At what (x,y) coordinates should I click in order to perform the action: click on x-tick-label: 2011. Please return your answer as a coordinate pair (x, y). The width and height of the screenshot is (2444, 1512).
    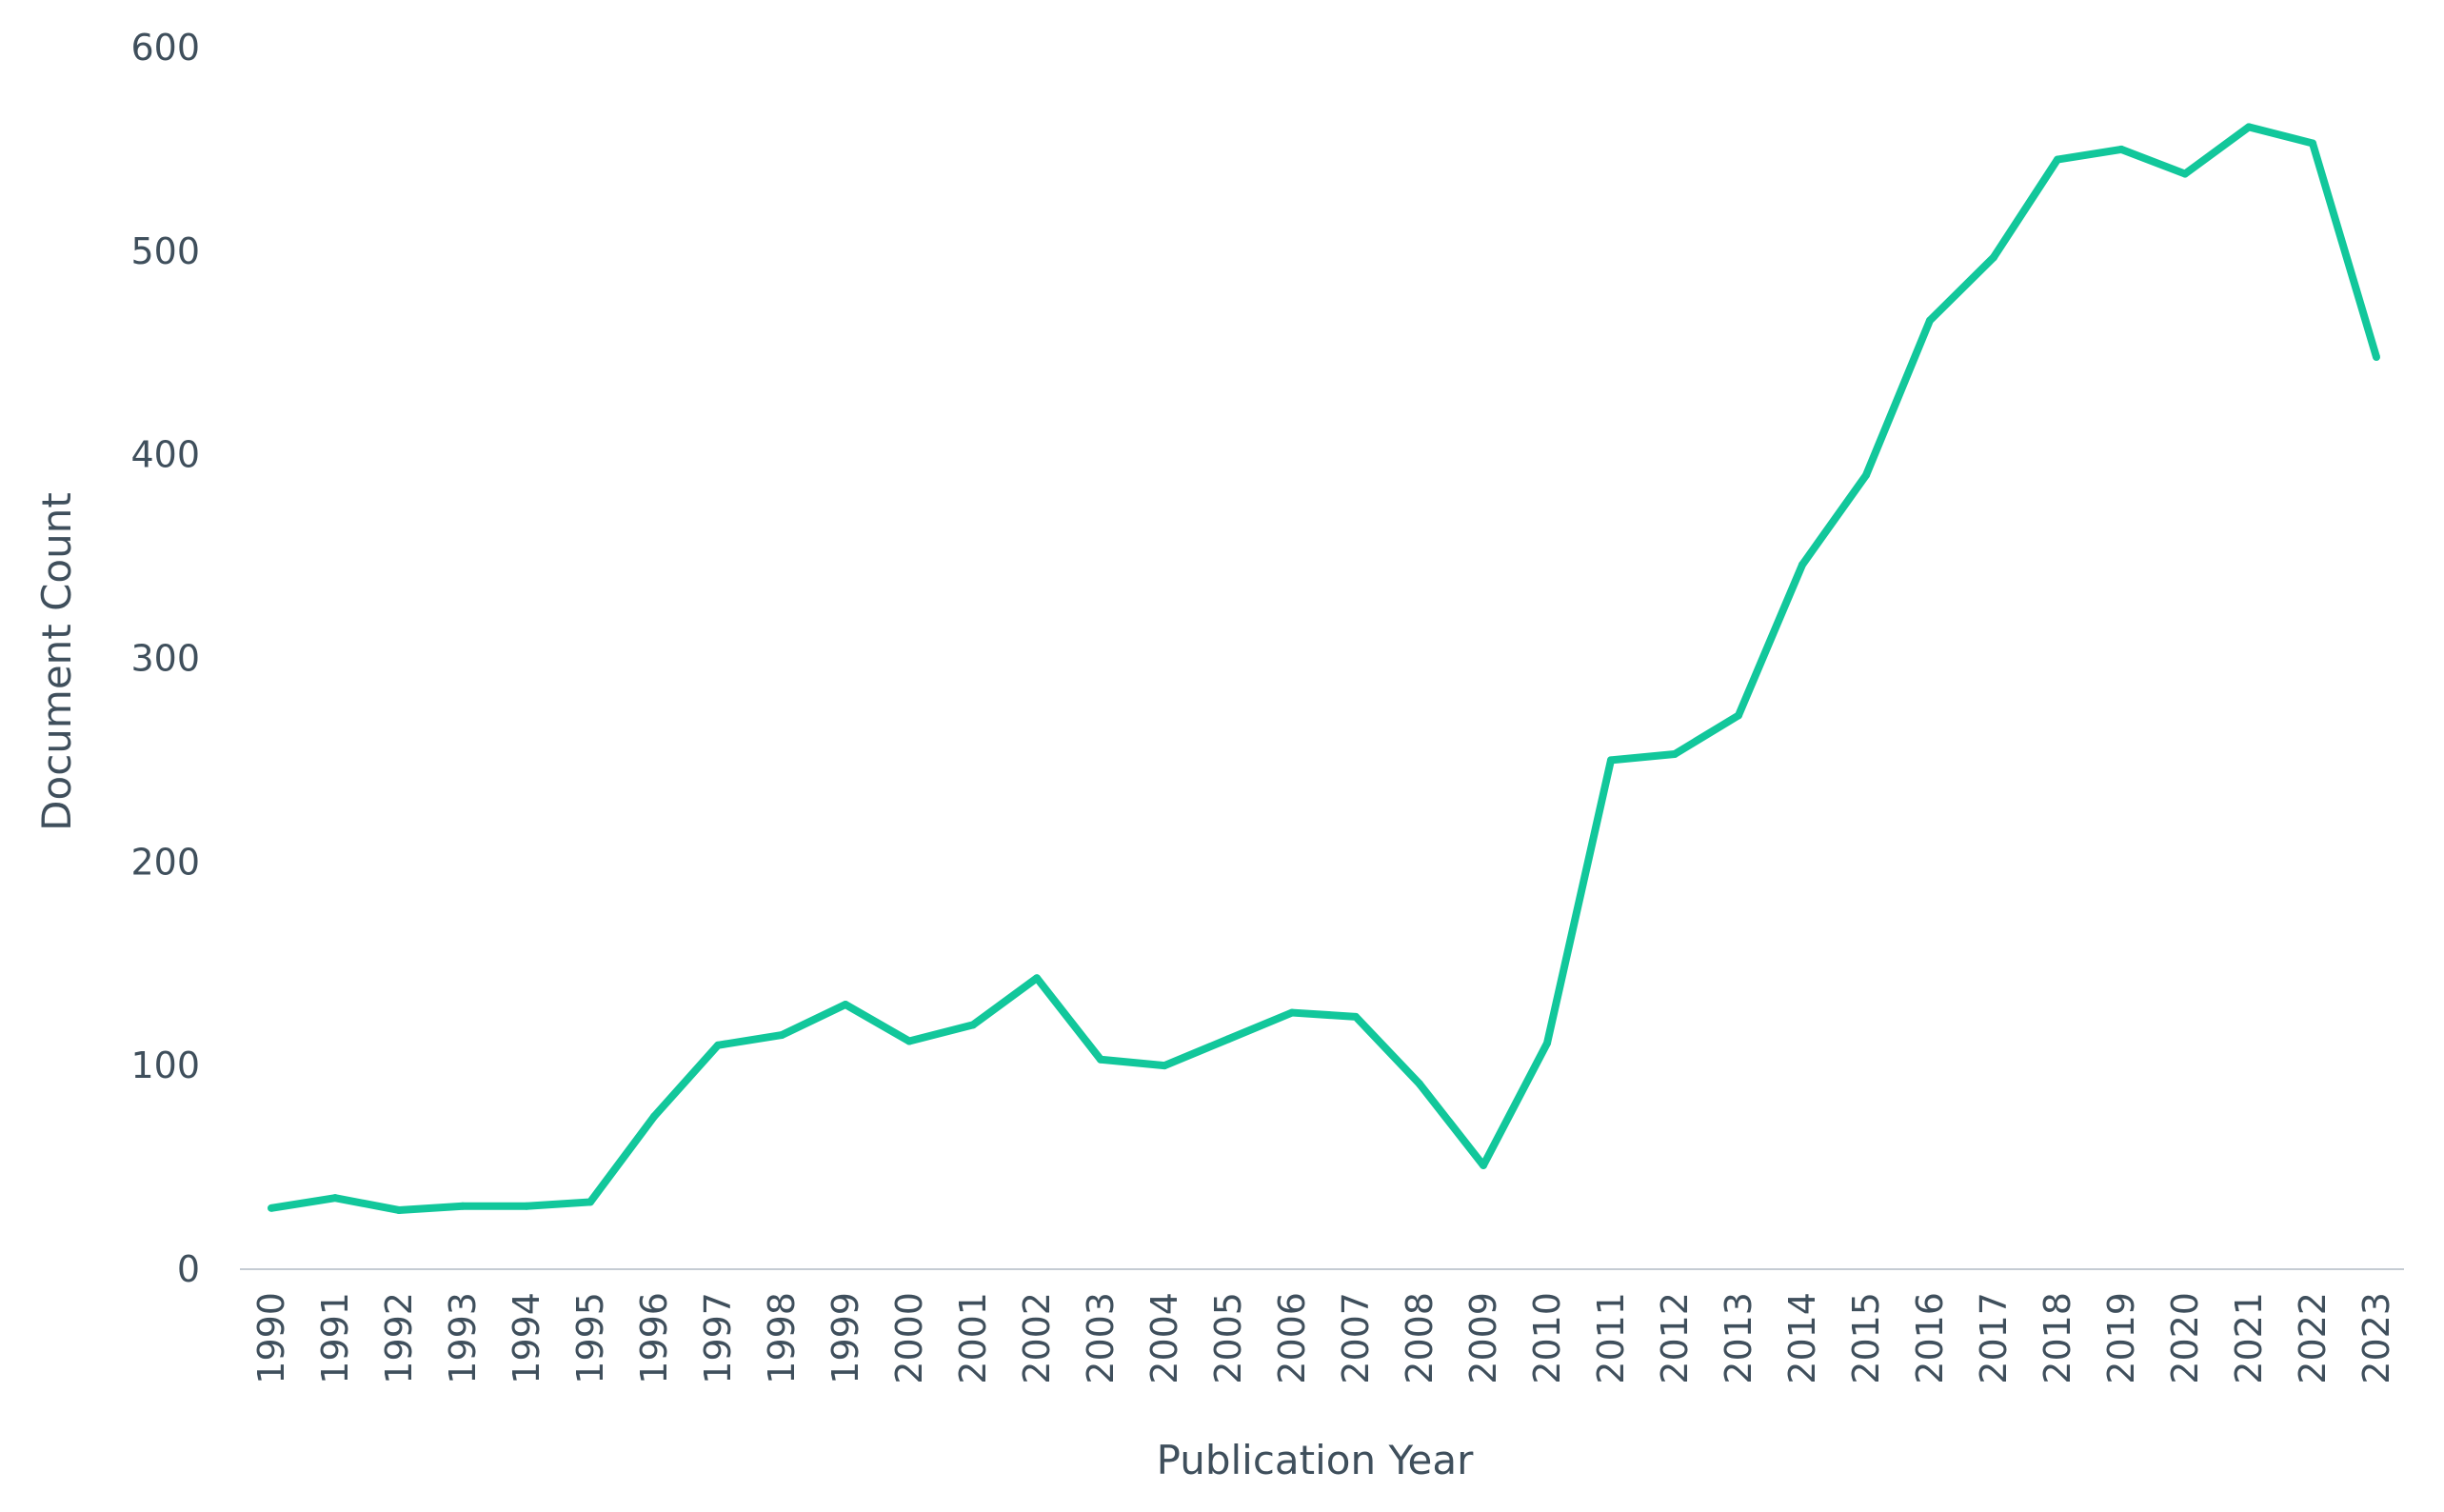
    Looking at the image, I should click on (1611, 1338).